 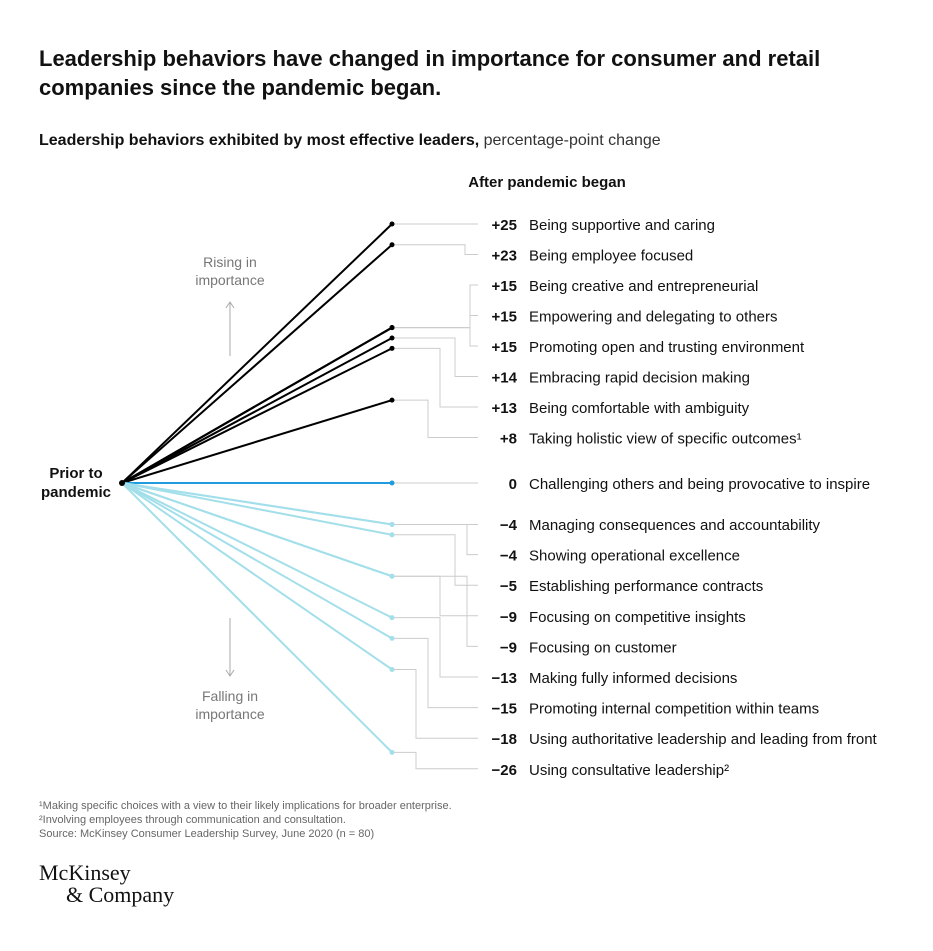 What do you see at coordinates (504, 256) in the screenshot?
I see `value-label: +23` at bounding box center [504, 256].